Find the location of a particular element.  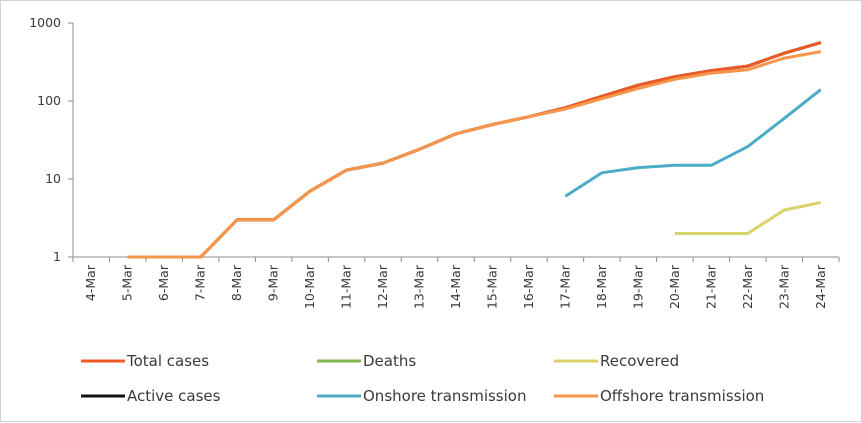

x-tick-label: 21-Mar is located at coordinates (710, 286).